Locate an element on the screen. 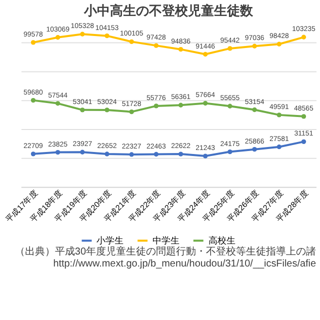 The width and height of the screenshot is (320, 320). text: http://www.mext.go.jp/b_menu/houdou/31/10/__icsFiles/afie is located at coordinates (184, 264).